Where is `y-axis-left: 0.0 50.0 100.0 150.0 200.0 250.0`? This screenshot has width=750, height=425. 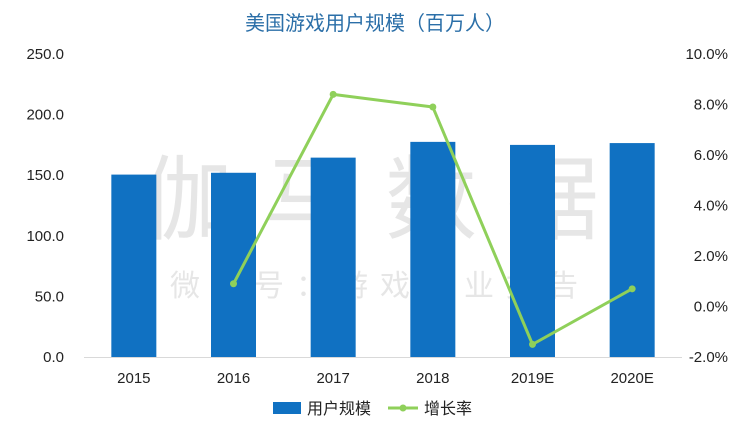
y-axis-left: 0.0 50.0 100.0 150.0 200.0 250.0 is located at coordinates (45, 206).